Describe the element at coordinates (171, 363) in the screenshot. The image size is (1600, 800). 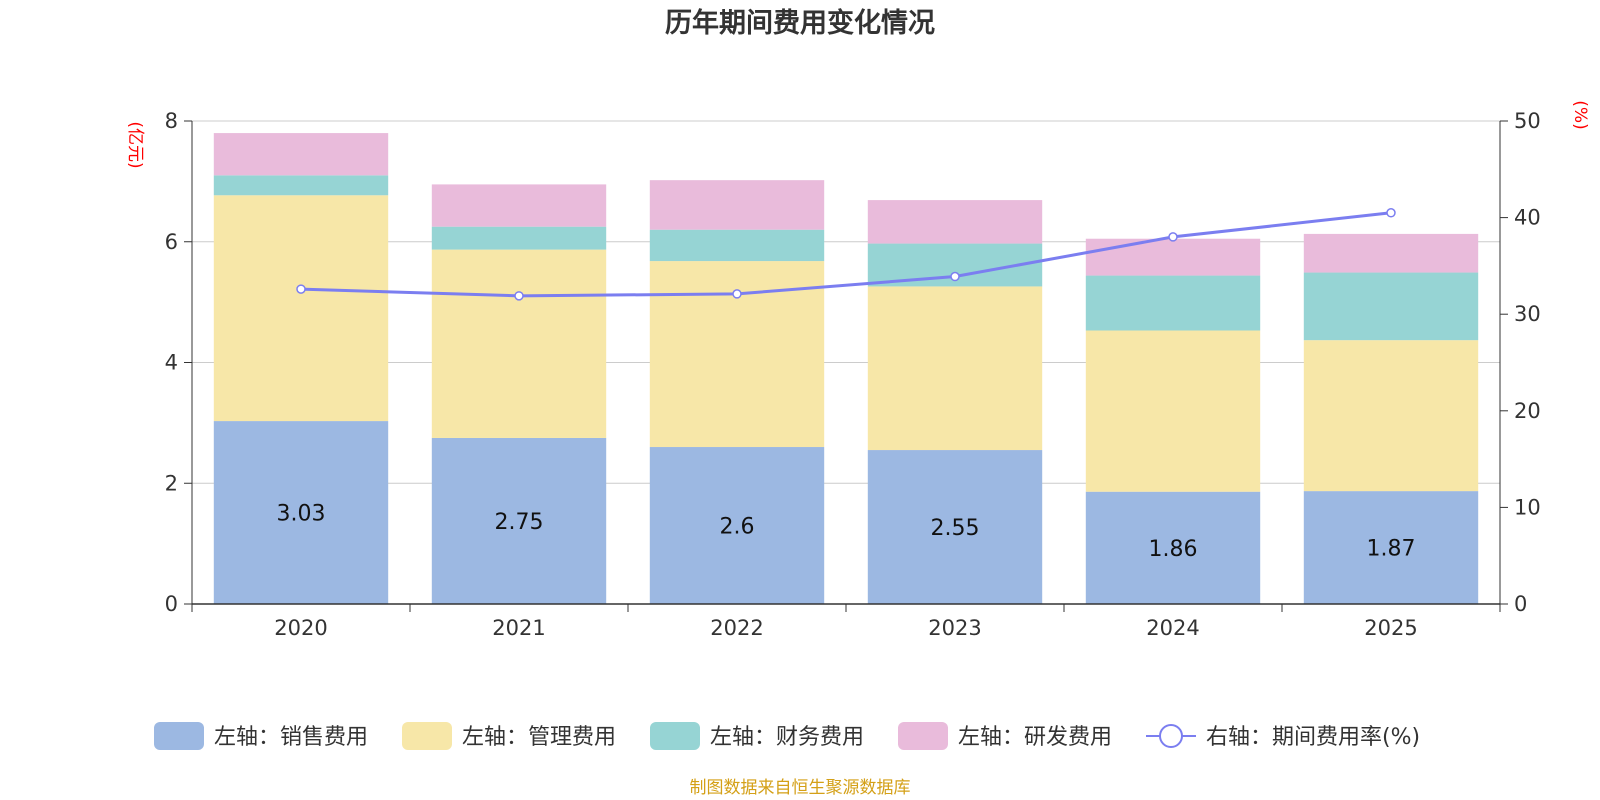
I see `left-axis-tick-label: 4` at that location.